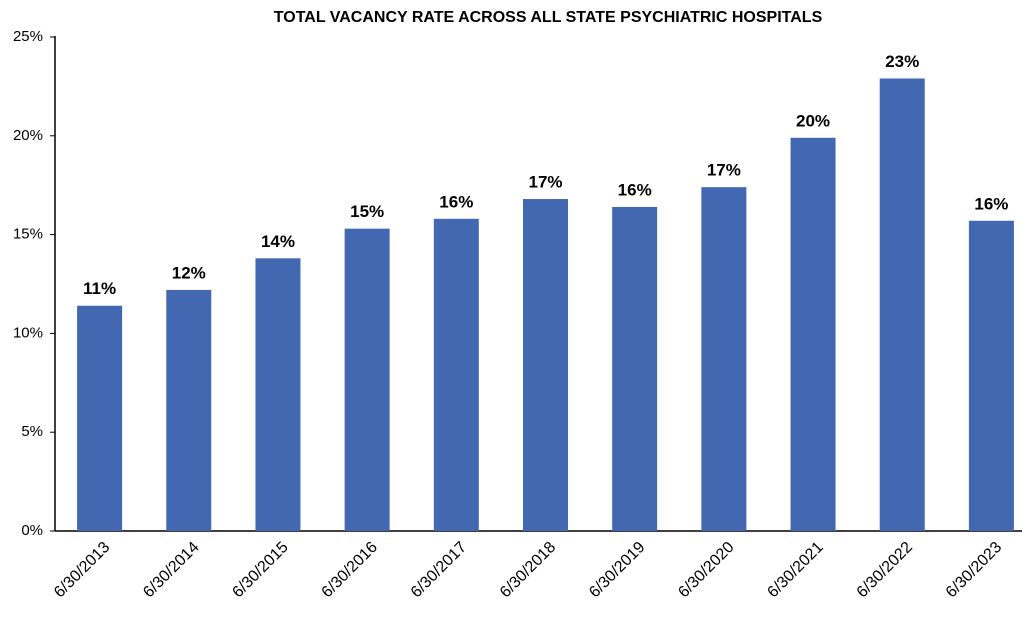 The height and width of the screenshot is (629, 1022). I want to click on x-tick-label: 6/30/2023, so click(974, 570).